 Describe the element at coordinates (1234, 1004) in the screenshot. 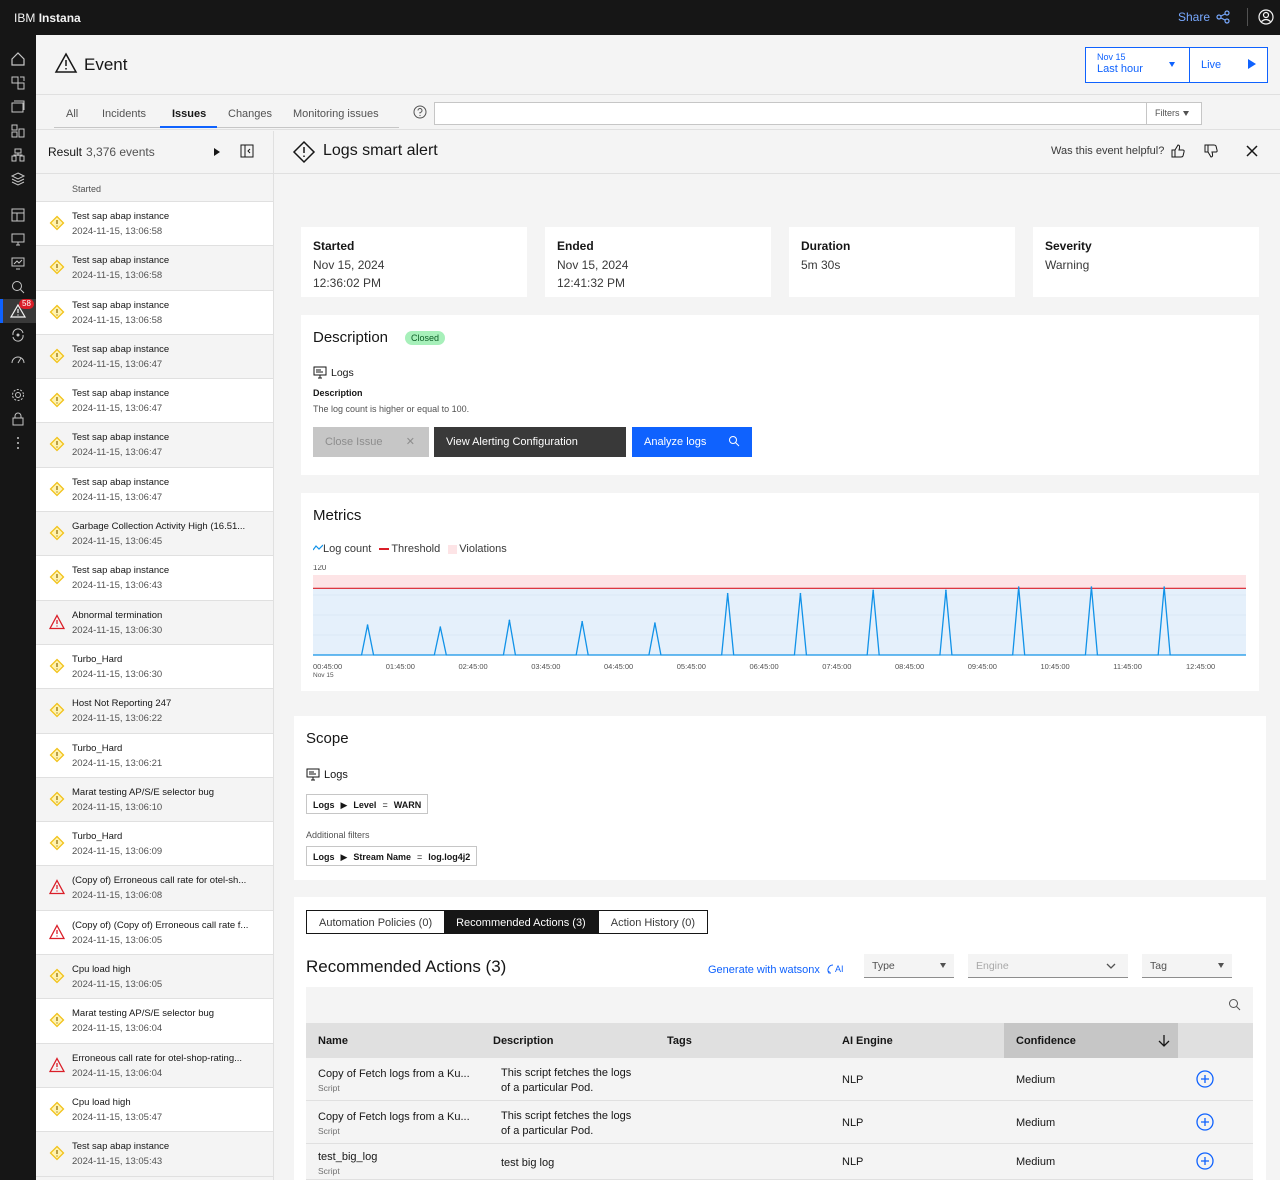

I see `search-icon` at that location.